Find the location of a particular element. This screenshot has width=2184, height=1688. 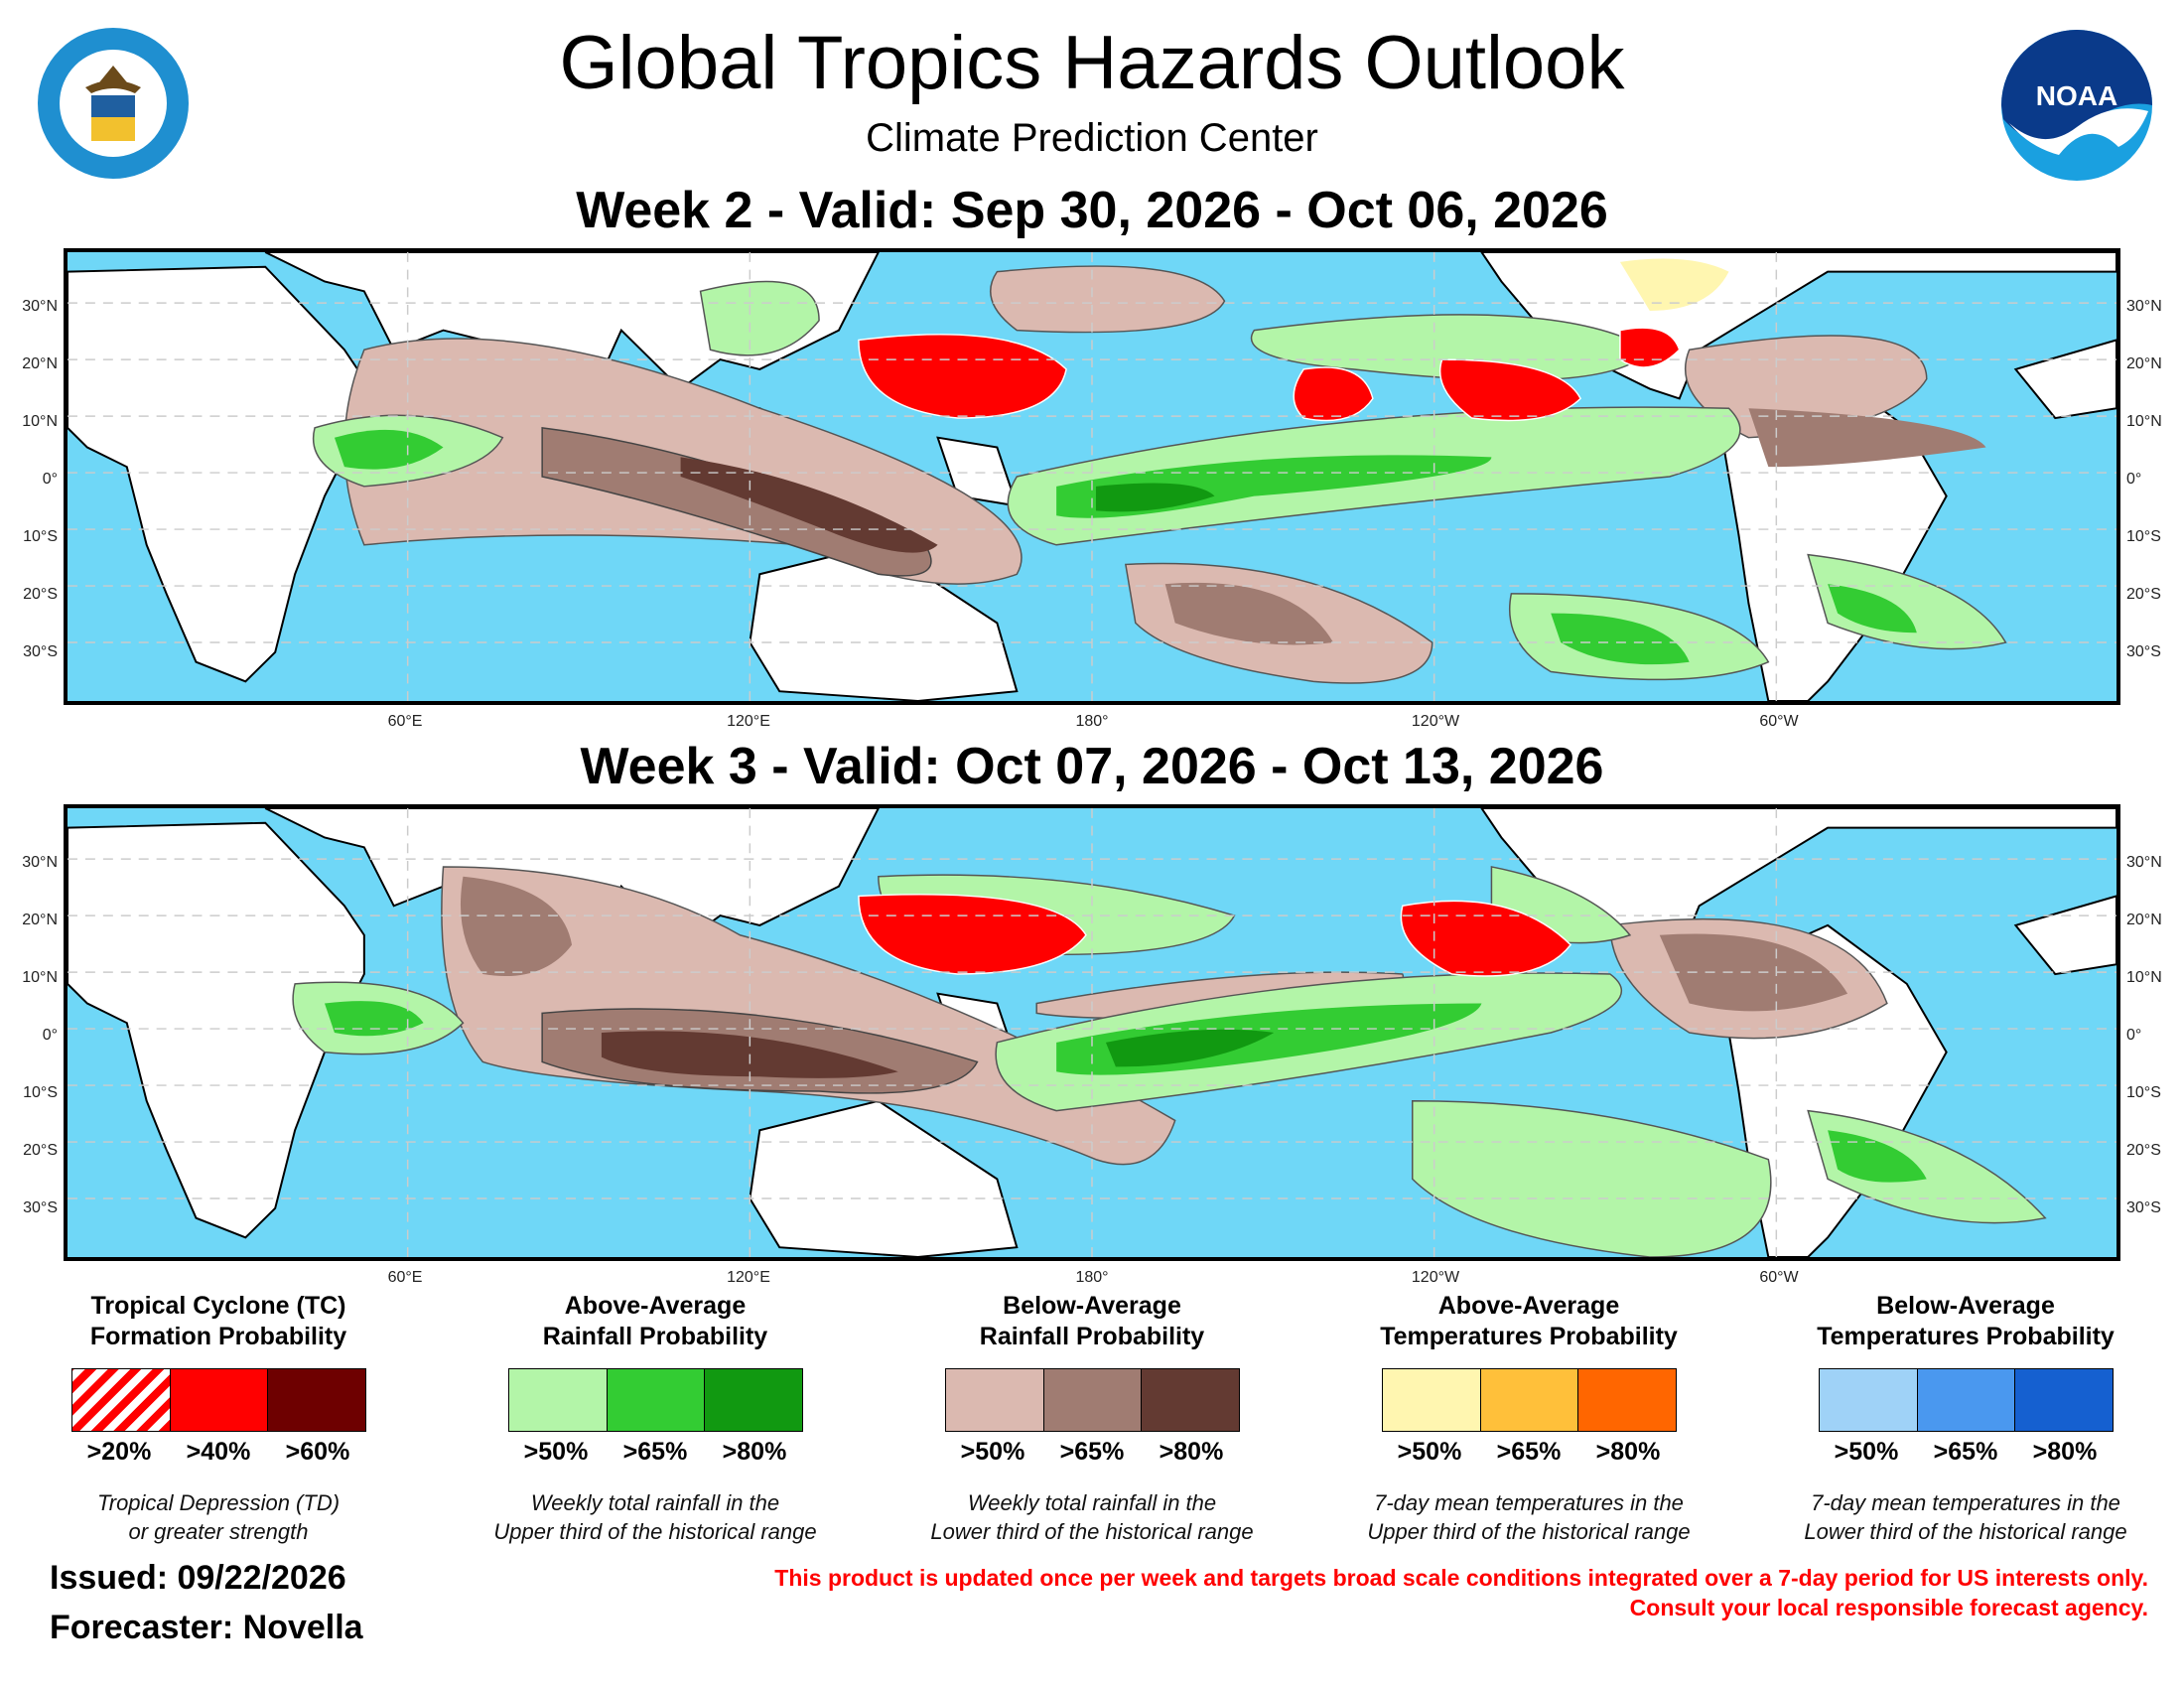

legend-title-line2: Temperatures Probability is located at coordinates (1529, 1336).